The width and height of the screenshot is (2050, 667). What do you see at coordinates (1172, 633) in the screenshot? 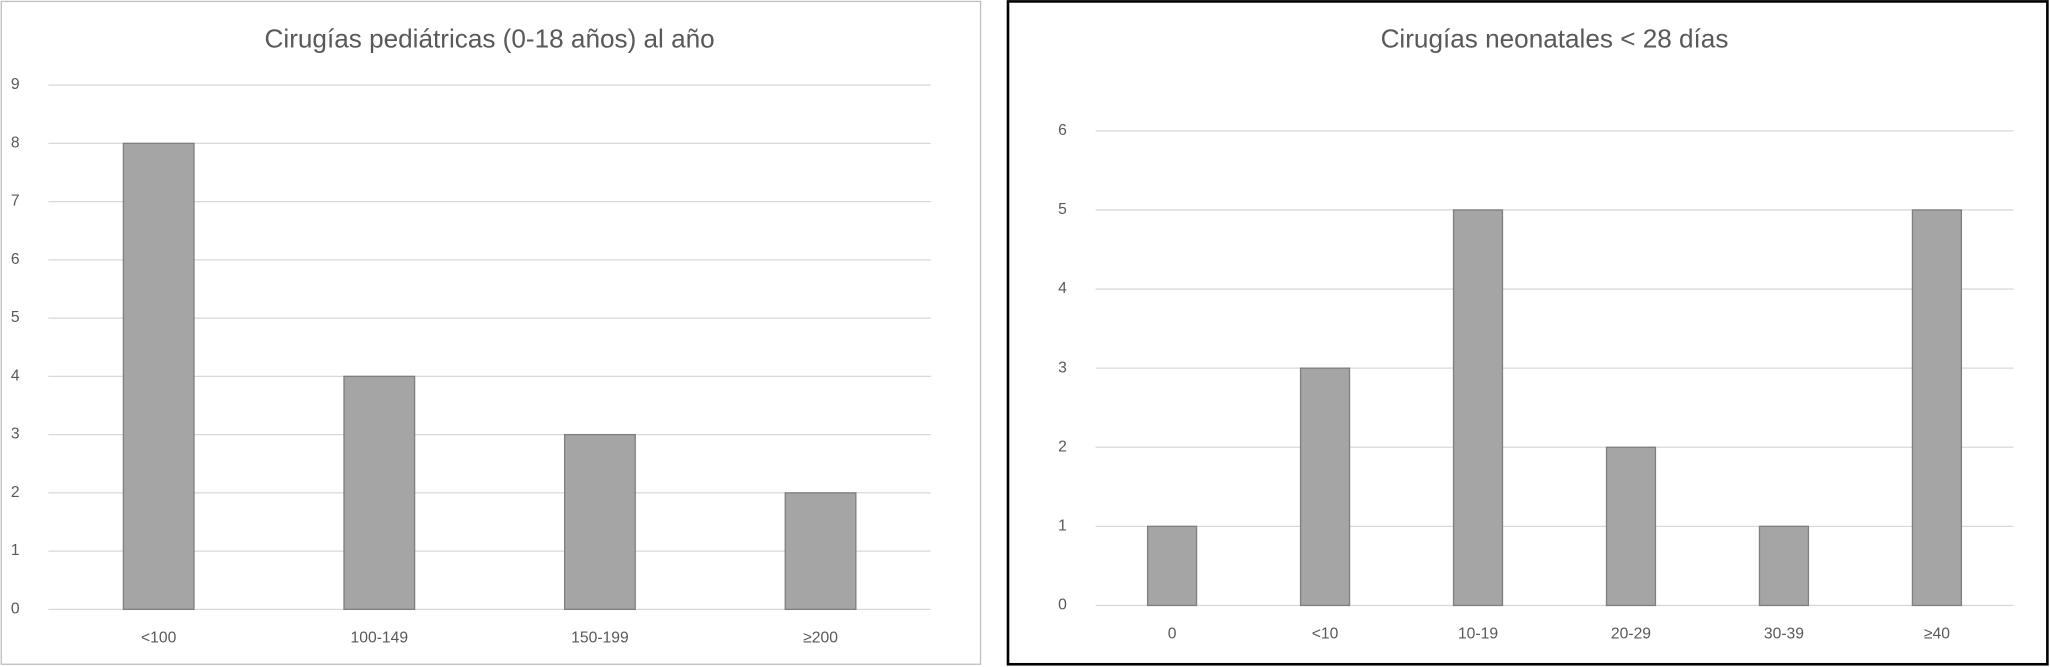
I see `x-tick-label: 0` at bounding box center [1172, 633].